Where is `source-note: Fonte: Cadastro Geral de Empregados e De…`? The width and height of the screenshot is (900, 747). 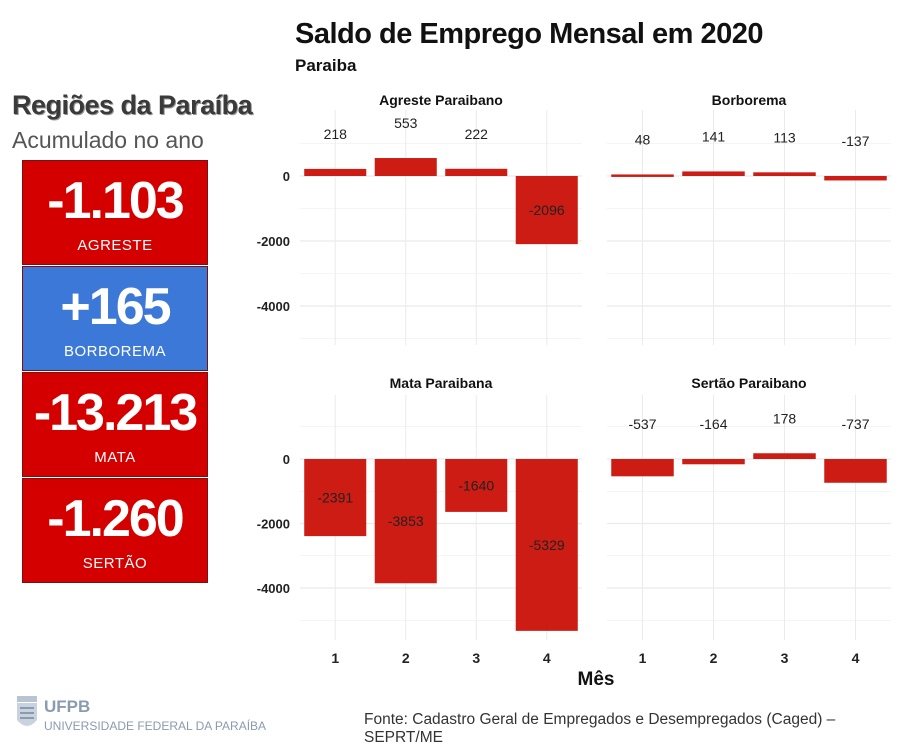 source-note: Fonte: Cadastro Geral de Empregados e De… is located at coordinates (600, 728).